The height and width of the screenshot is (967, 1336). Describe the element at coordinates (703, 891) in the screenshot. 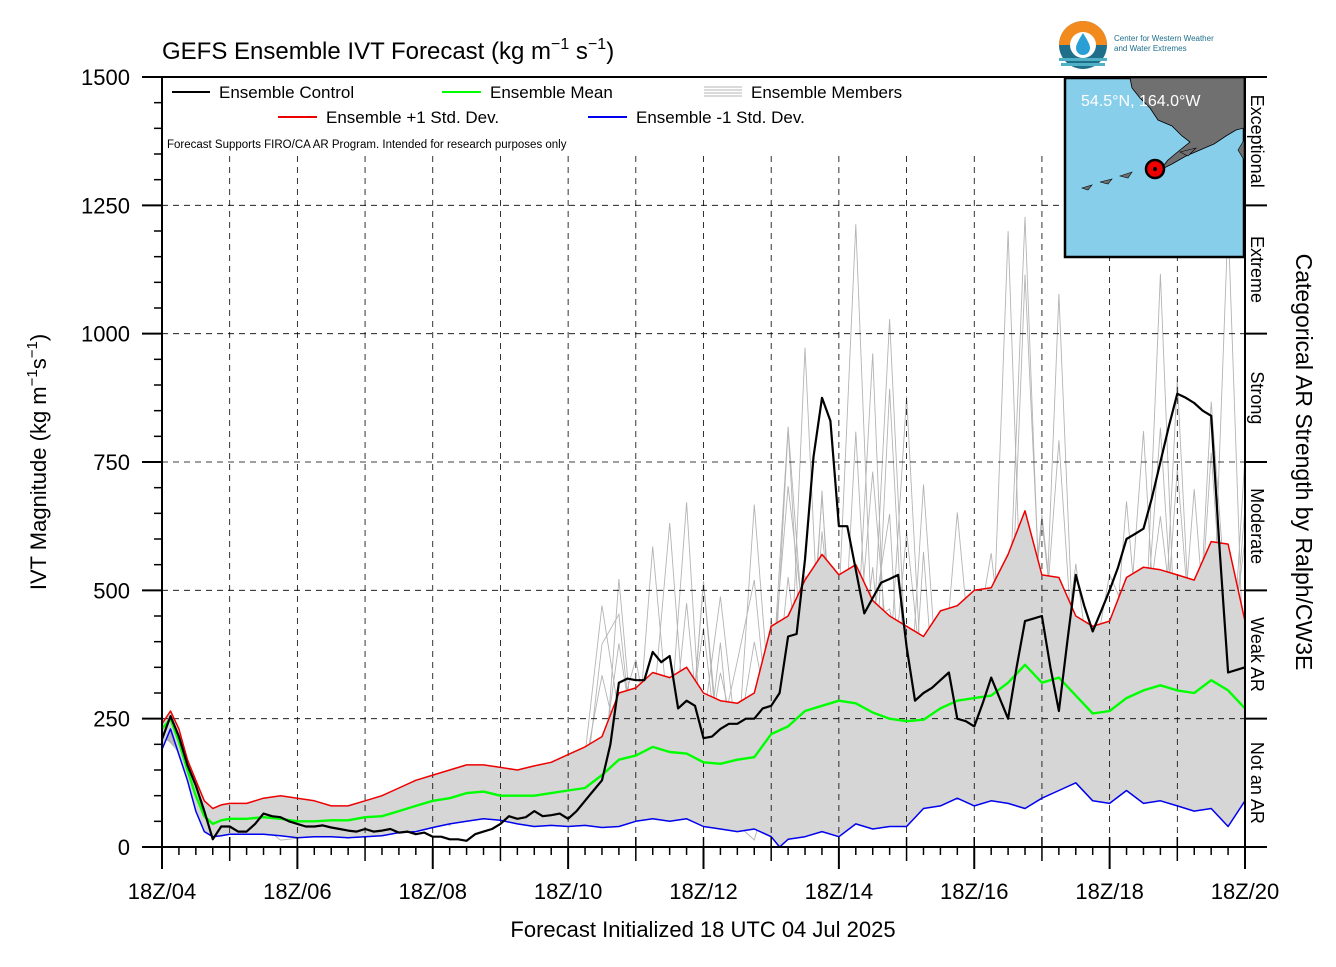

I see `x-tick-label: 18Z/12` at that location.